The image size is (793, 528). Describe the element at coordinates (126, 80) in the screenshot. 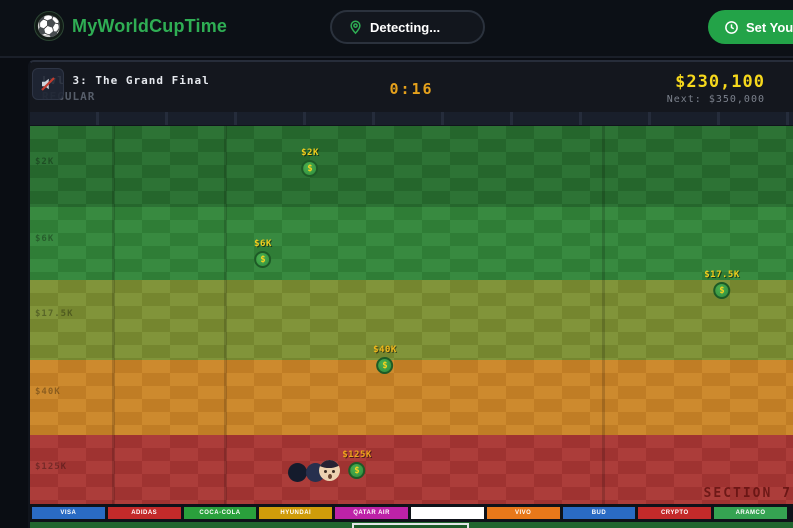

I see `level-title: Lvl 3: The Grand Final` at that location.